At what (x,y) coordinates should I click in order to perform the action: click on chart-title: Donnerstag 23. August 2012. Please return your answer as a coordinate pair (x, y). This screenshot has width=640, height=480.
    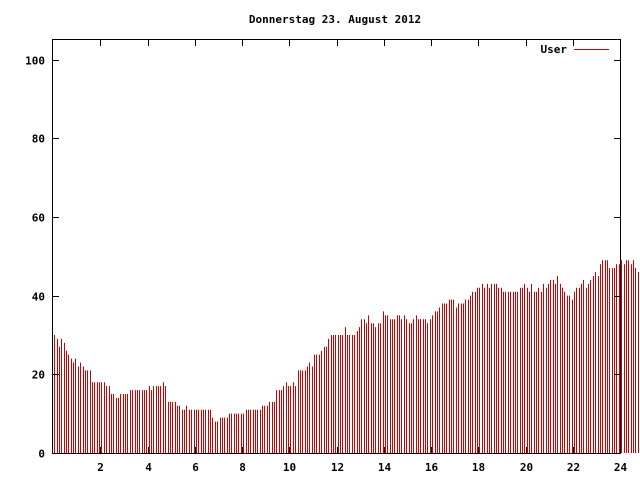
    Looking at the image, I should click on (335, 19).